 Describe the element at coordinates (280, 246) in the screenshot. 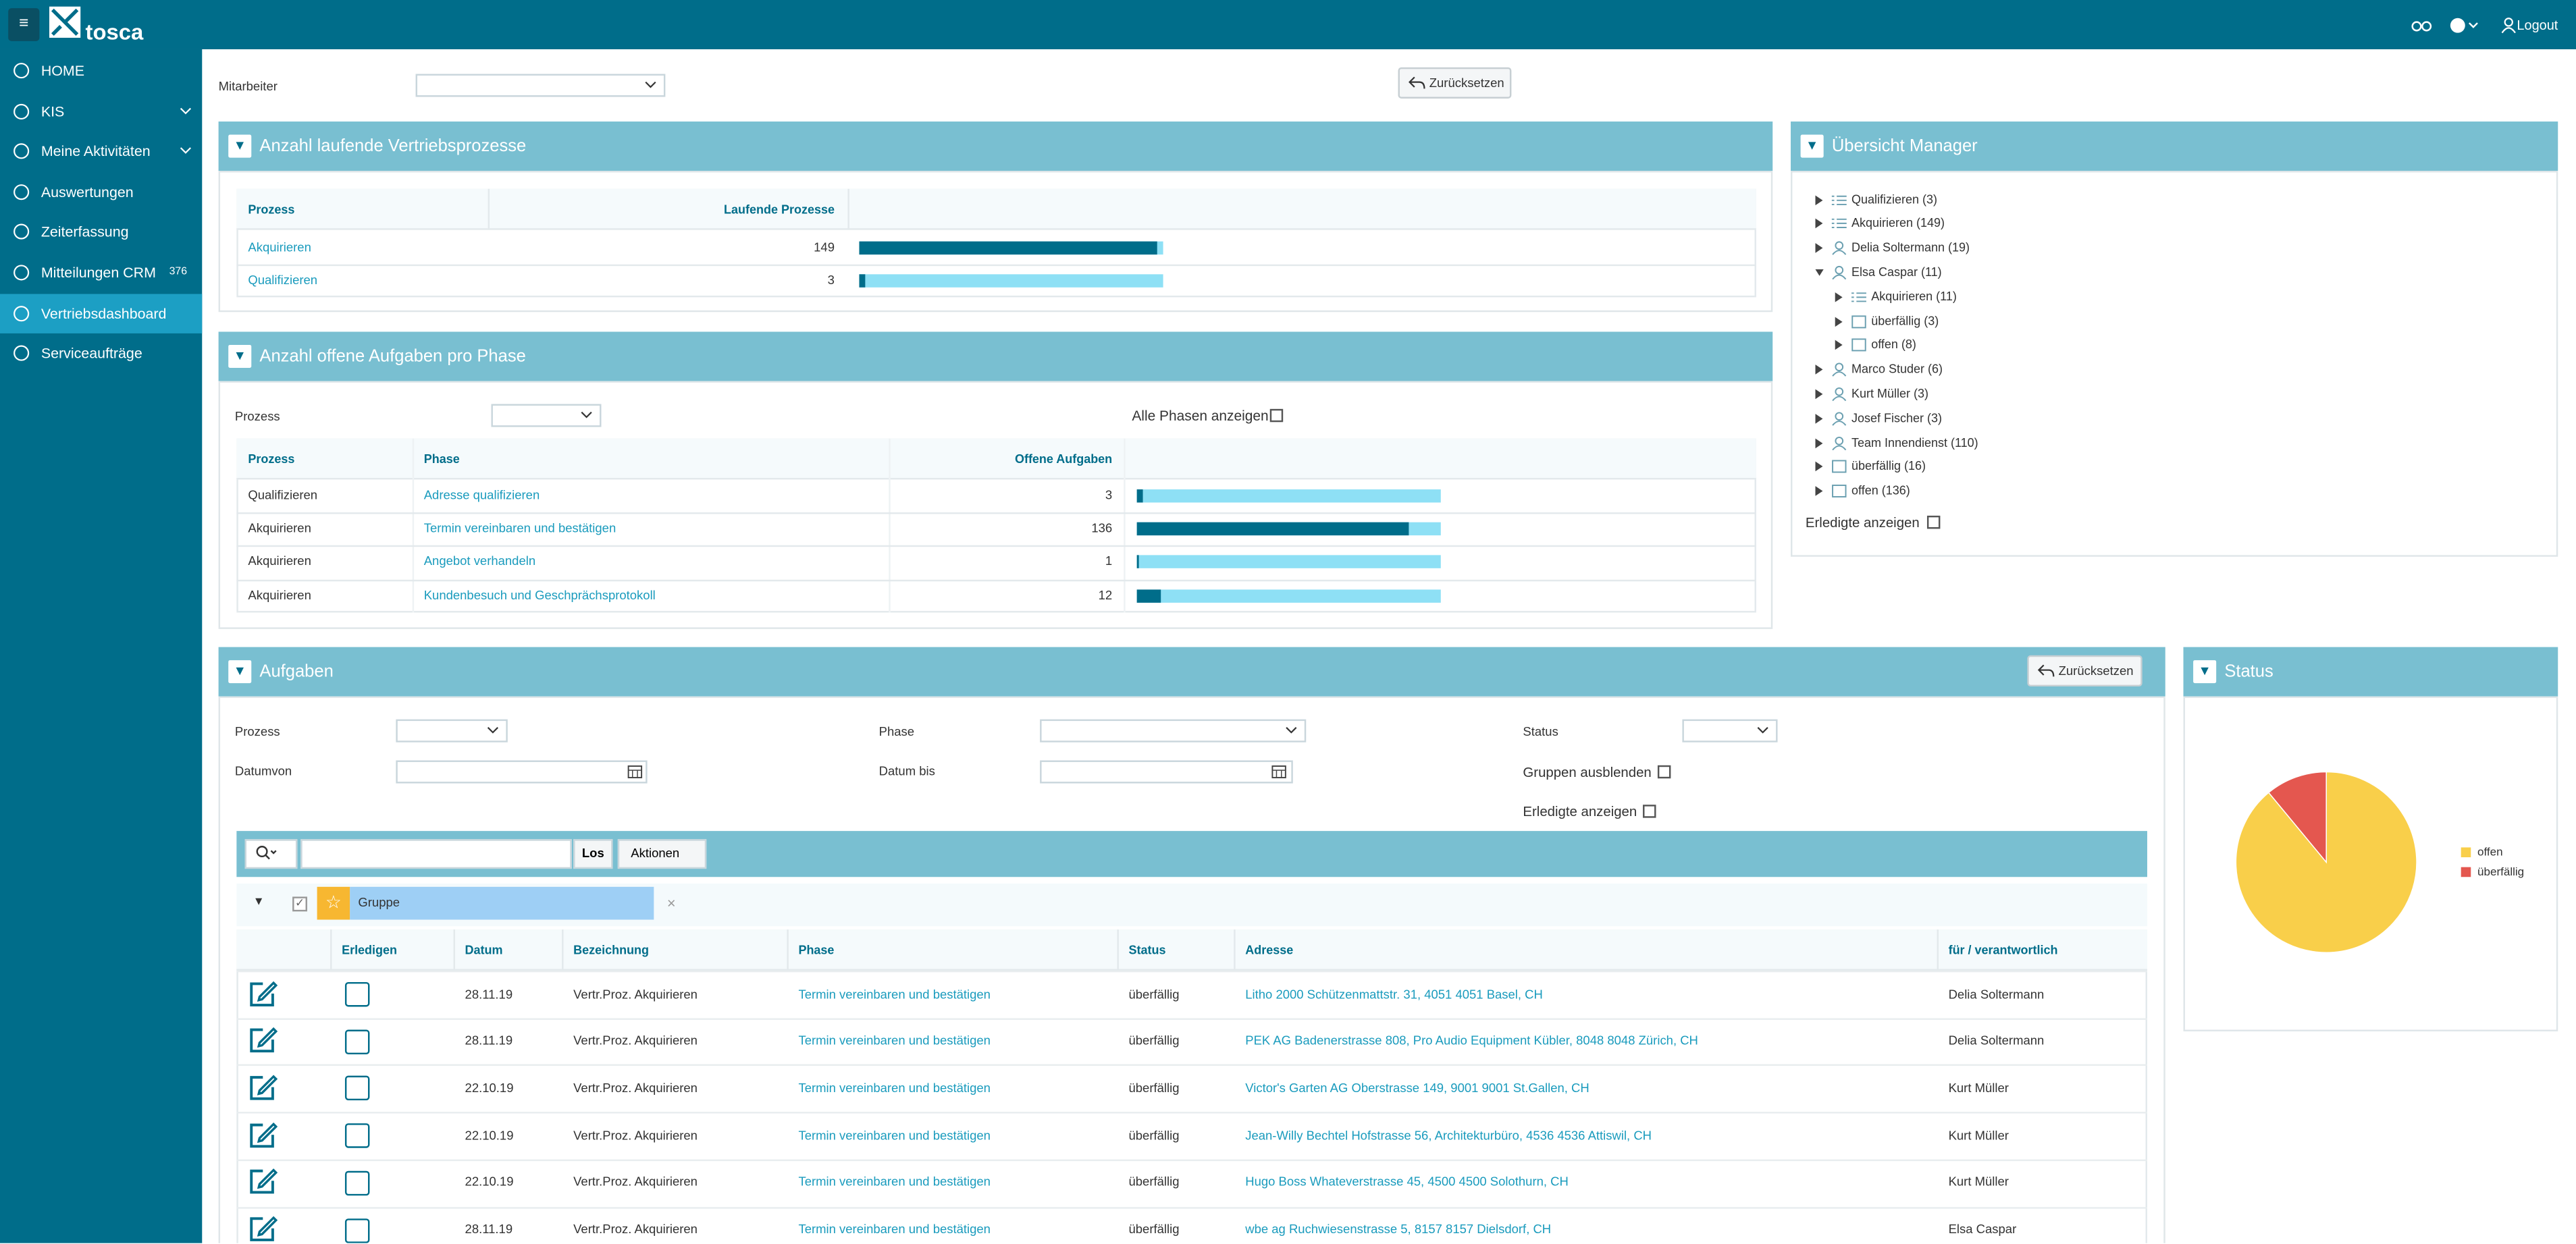

I see `process-link: Akquirieren` at that location.